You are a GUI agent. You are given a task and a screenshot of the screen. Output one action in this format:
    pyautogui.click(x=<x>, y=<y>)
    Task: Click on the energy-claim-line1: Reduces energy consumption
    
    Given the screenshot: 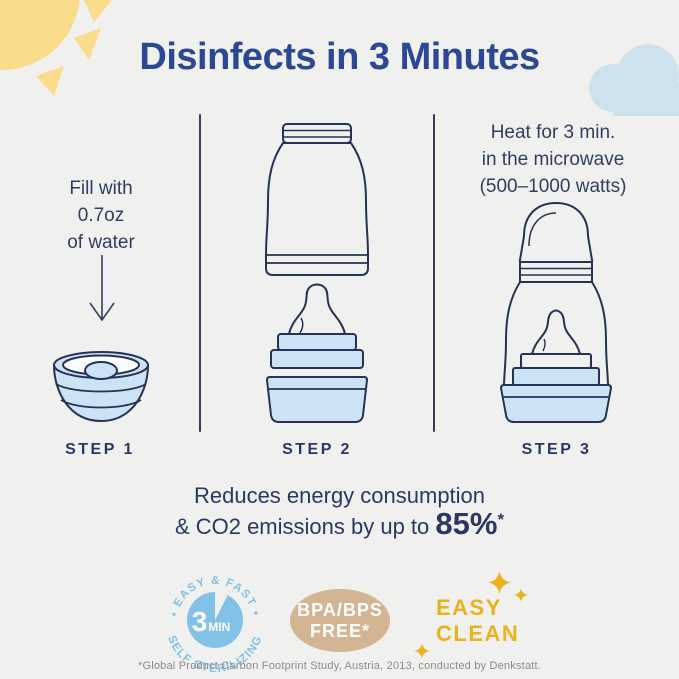 What is the action you would take?
    pyautogui.click(x=339, y=495)
    